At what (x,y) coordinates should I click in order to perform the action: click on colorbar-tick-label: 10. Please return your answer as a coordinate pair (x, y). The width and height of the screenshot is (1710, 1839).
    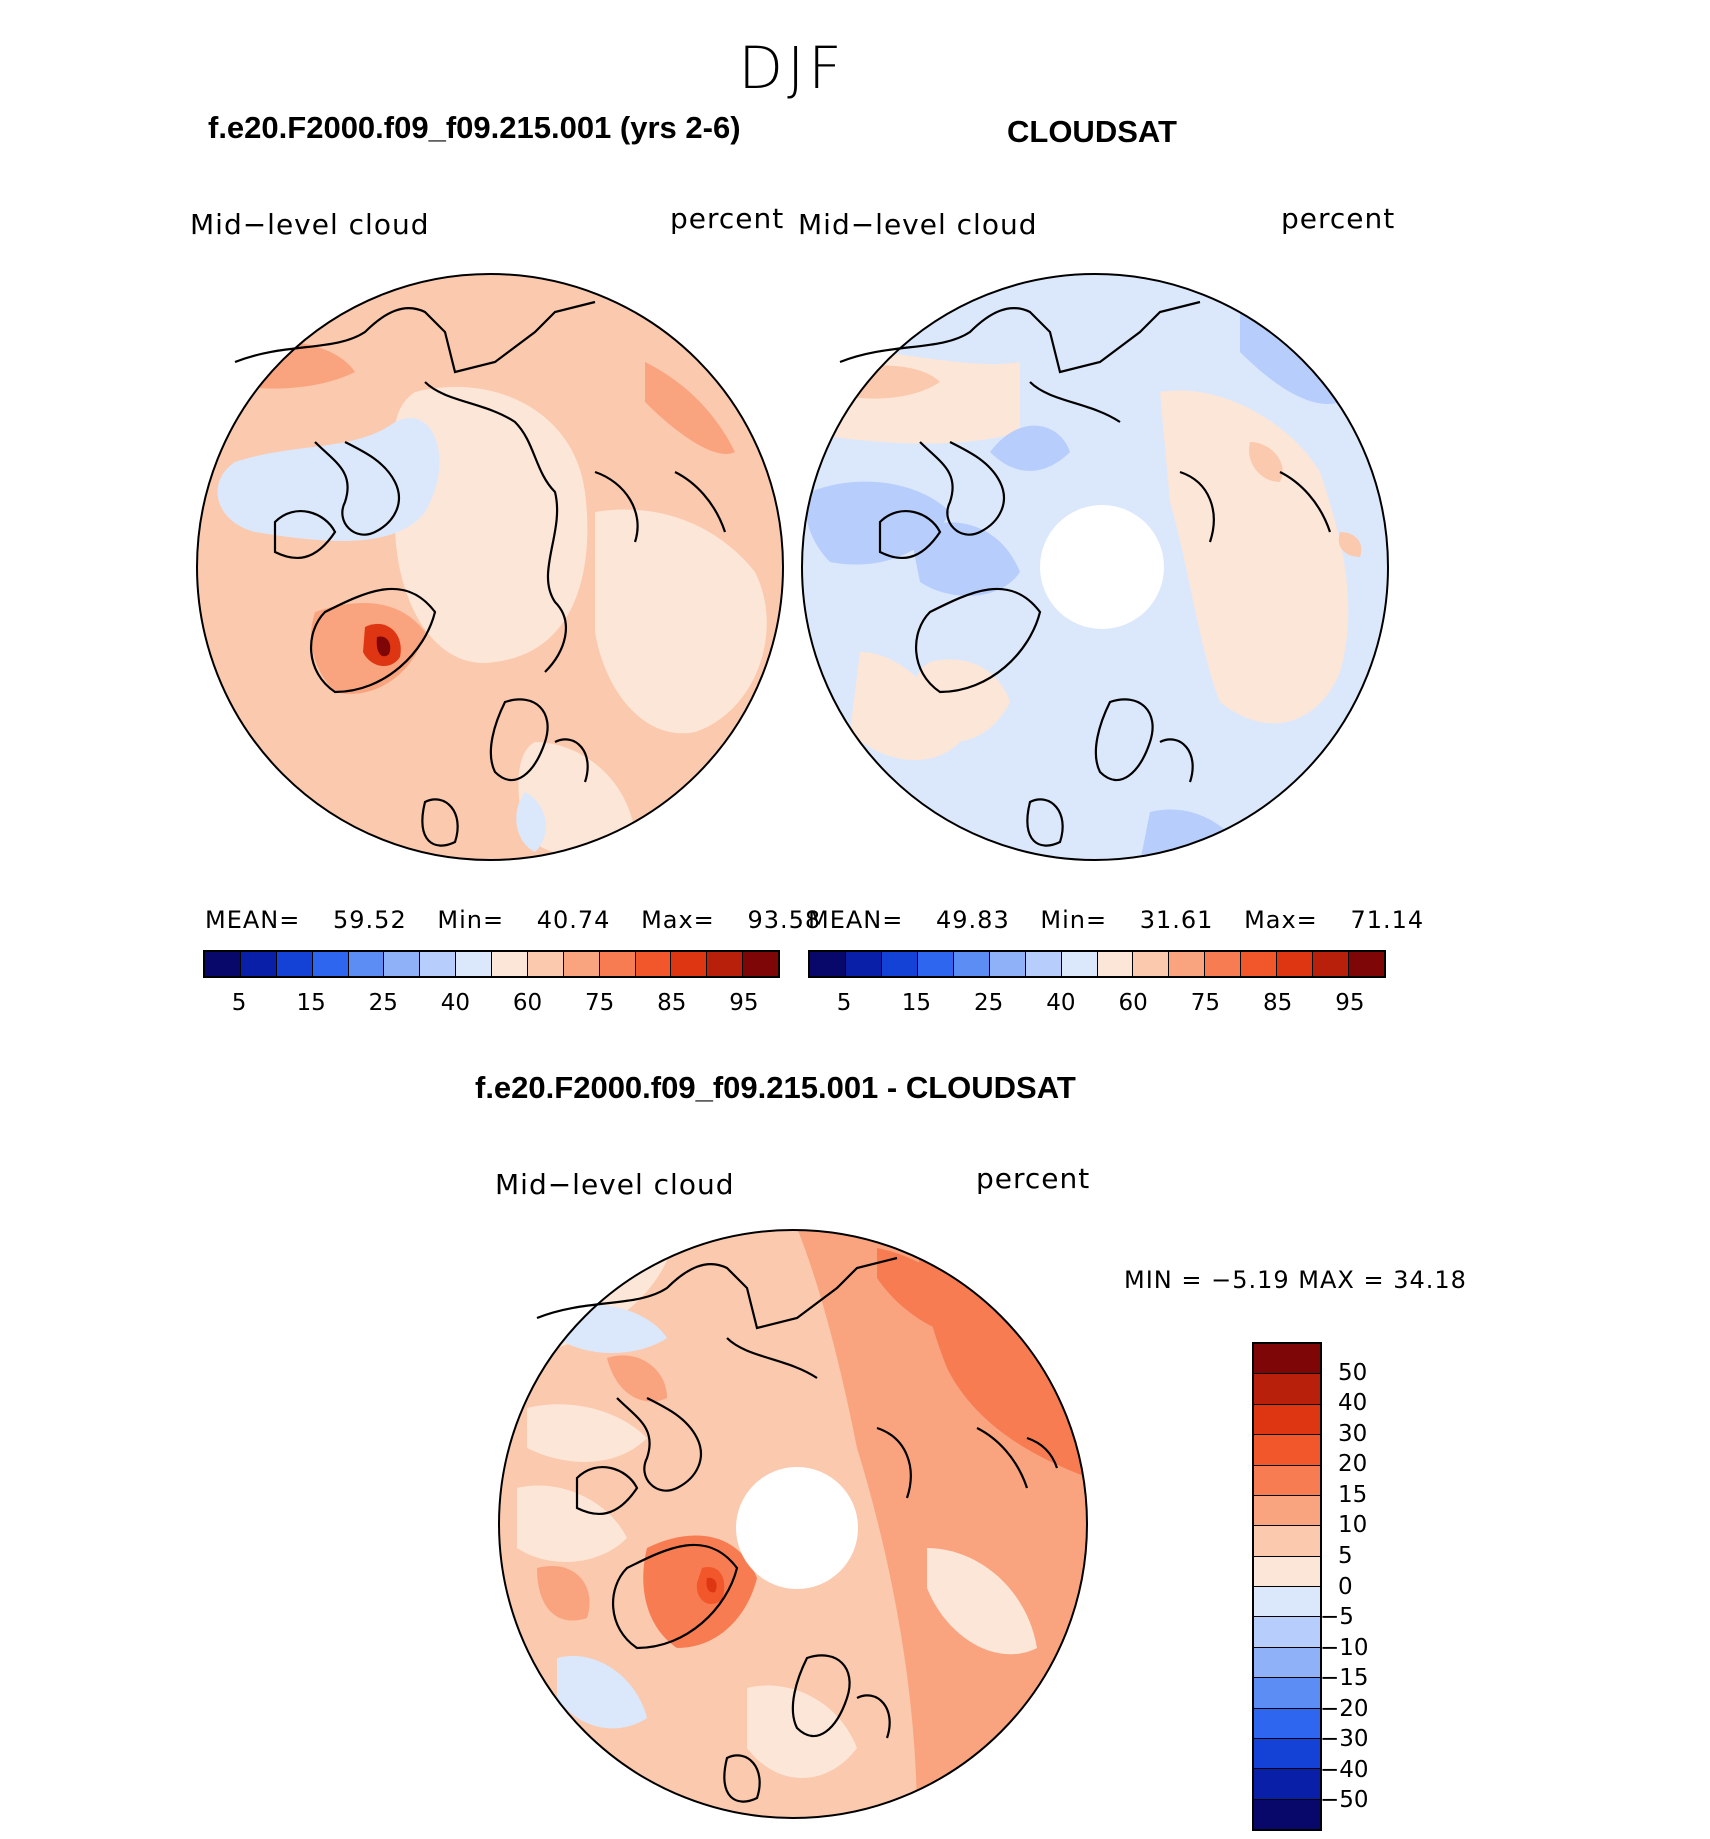
    Looking at the image, I should click on (1353, 1525).